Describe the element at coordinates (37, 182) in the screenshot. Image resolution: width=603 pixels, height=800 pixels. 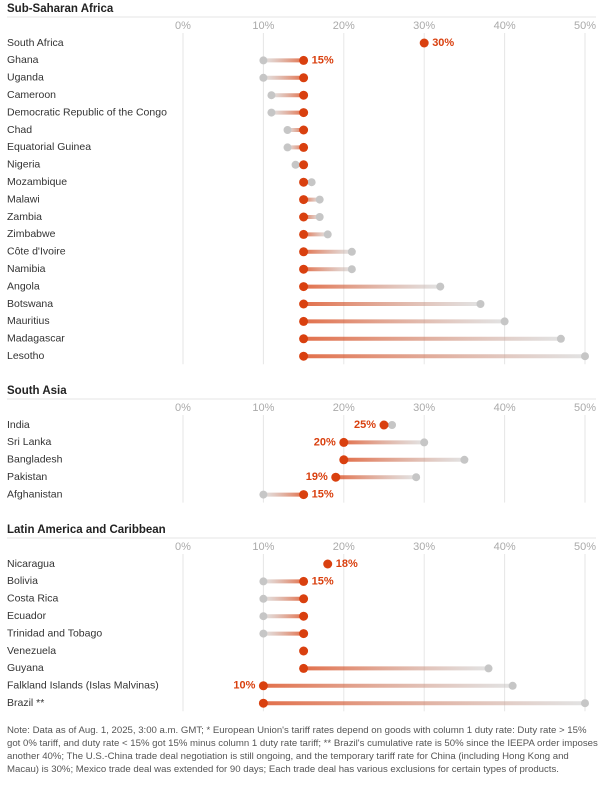
I see `category-label: Mozambique` at that location.